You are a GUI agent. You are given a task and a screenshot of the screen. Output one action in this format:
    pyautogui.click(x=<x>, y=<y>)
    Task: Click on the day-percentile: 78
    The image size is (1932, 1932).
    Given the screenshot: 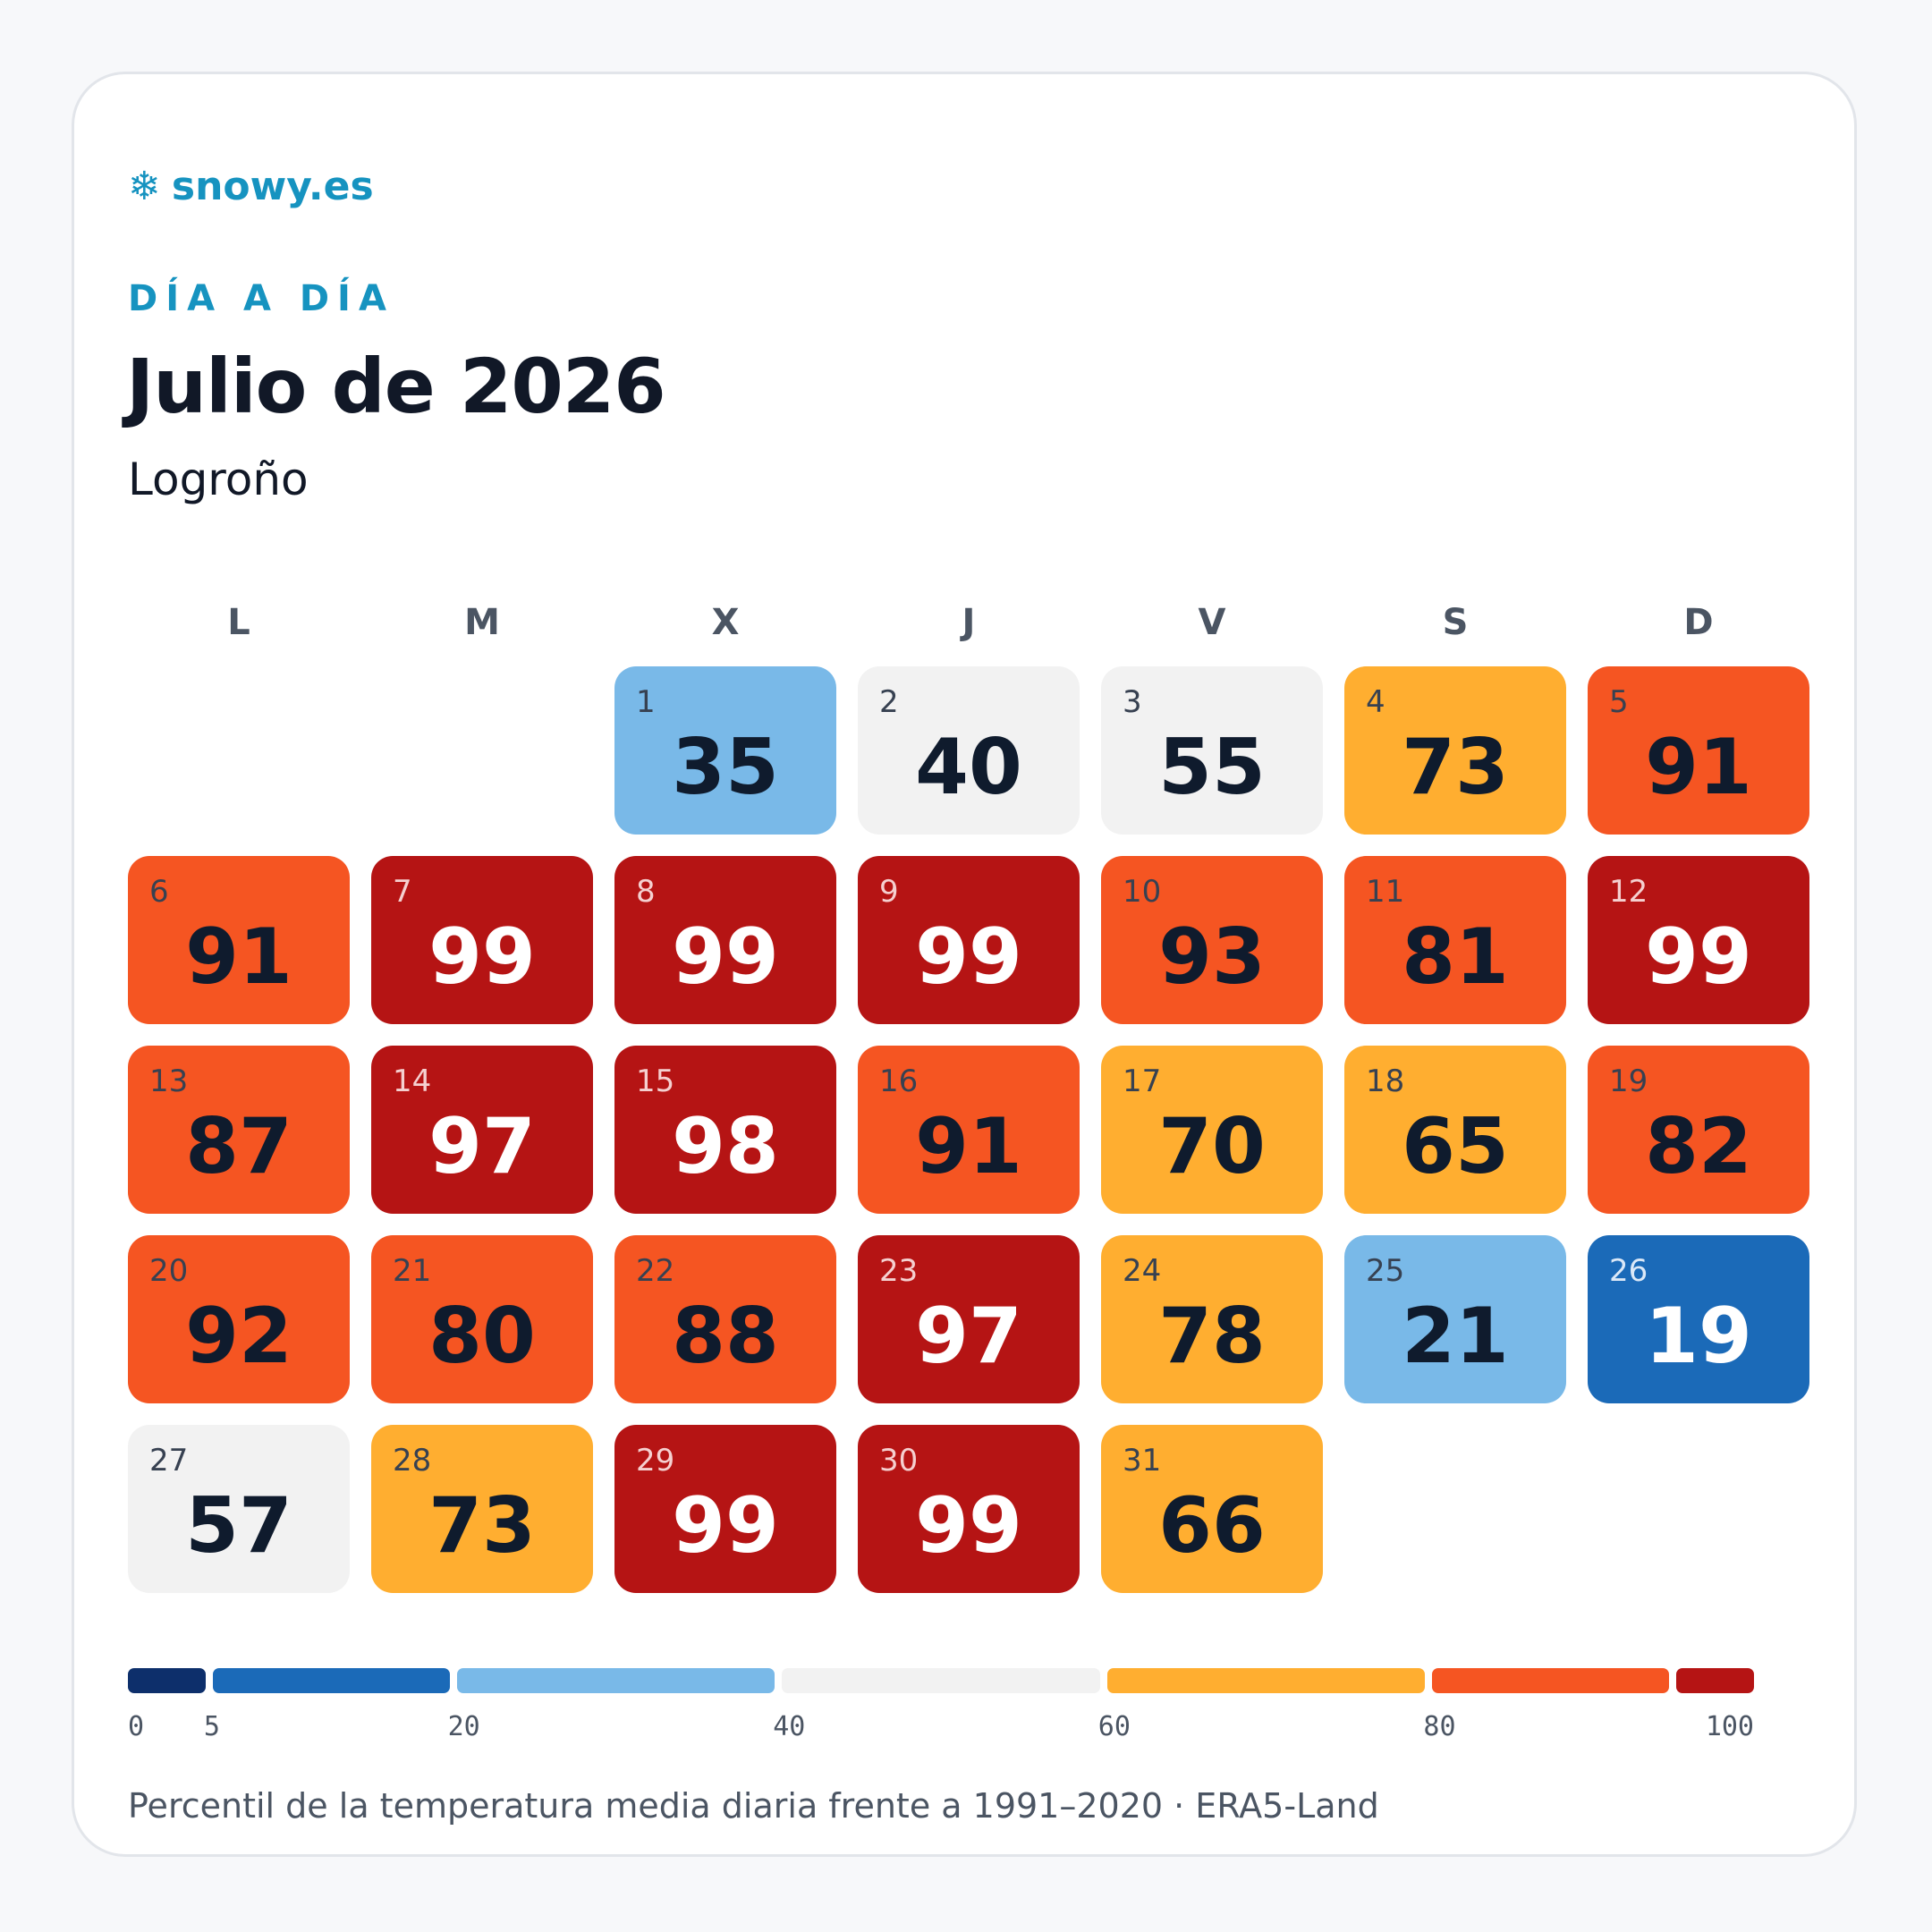 What is the action you would take?
    pyautogui.click(x=1212, y=1336)
    